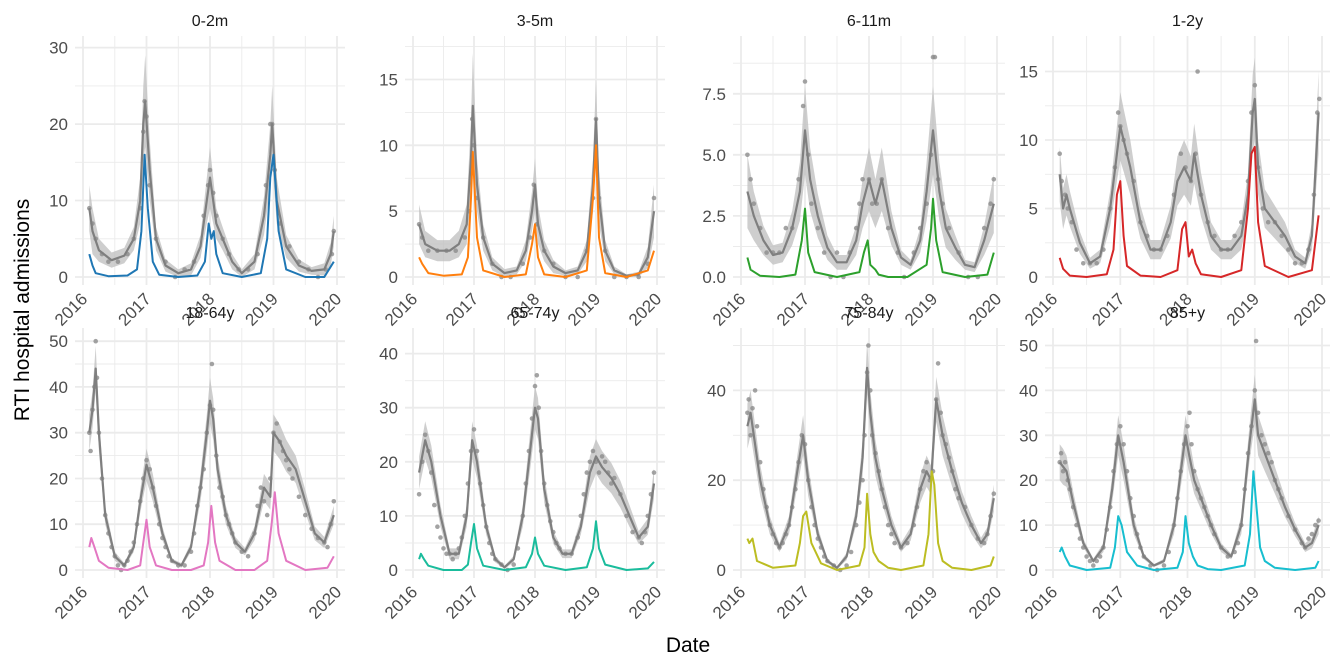 This screenshot has width=1344, height=655. I want to click on y-tick-label: 5, so click(393, 211).